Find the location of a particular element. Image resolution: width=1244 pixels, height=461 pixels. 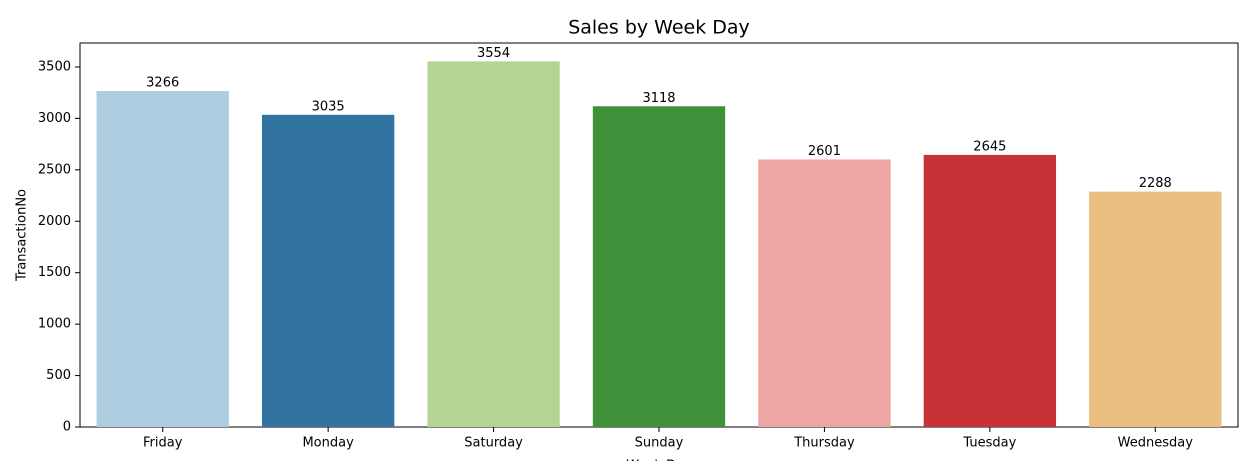

x-tick-label: Tuesday is located at coordinates (989, 443).